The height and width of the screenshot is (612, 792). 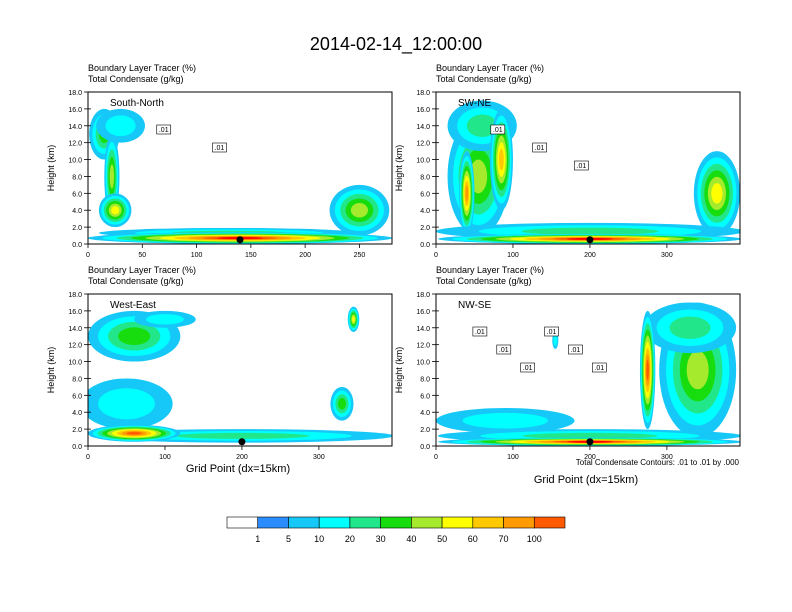 What do you see at coordinates (137, 103) in the screenshot?
I see `section-name: South-North` at bounding box center [137, 103].